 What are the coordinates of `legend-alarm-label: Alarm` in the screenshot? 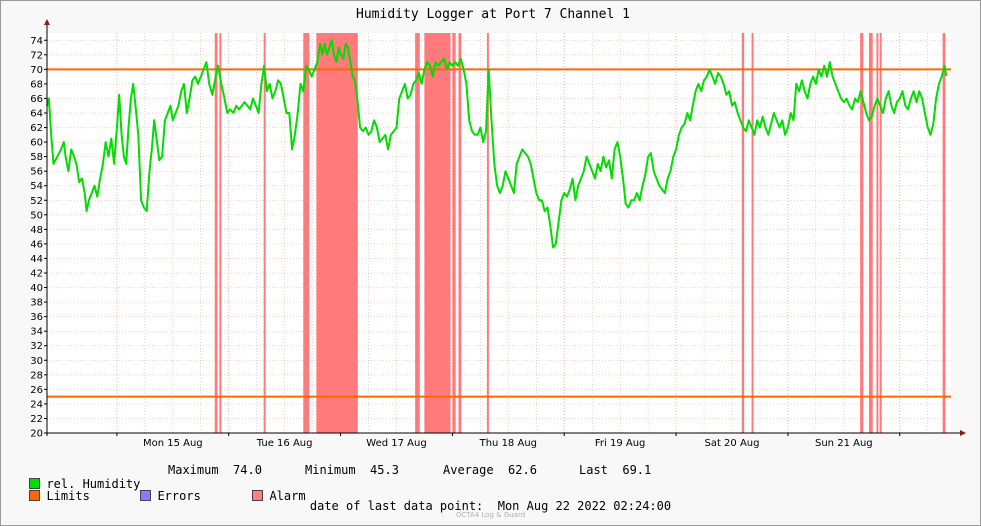 It's located at (287, 496).